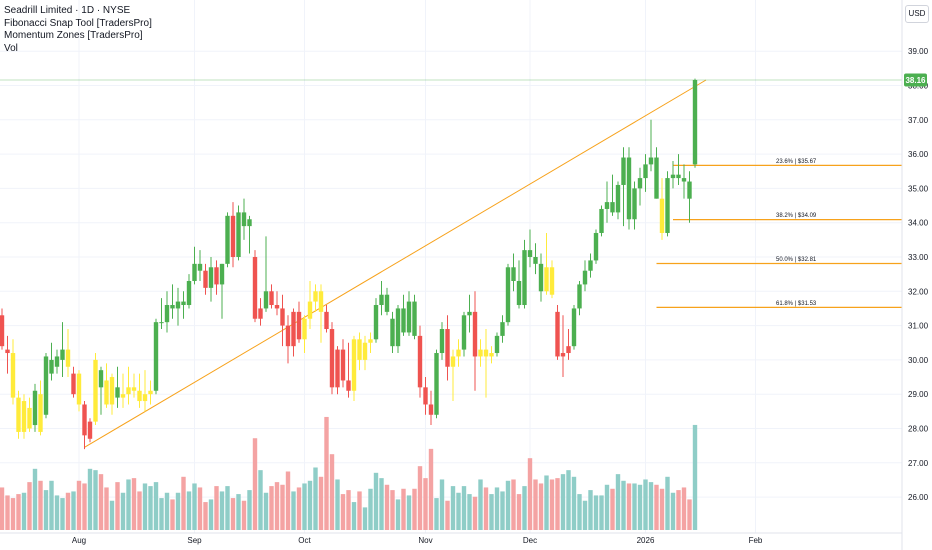  I want to click on last-price-badge: 38.16, so click(915, 80).